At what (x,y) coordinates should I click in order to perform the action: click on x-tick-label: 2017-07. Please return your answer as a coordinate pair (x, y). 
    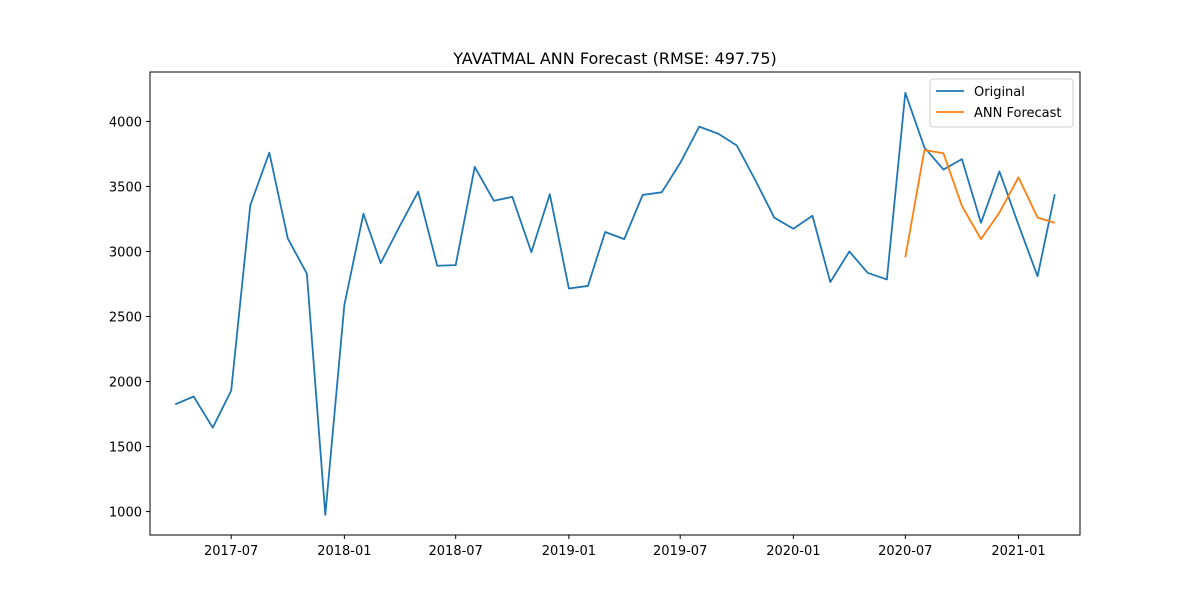
    Looking at the image, I should click on (231, 551).